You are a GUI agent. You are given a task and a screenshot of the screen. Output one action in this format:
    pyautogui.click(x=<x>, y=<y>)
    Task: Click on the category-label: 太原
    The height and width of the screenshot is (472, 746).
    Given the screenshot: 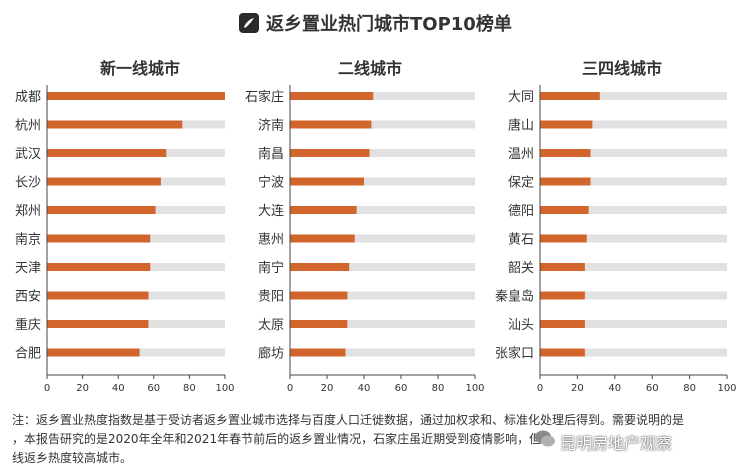 What is the action you would take?
    pyautogui.click(x=271, y=325)
    